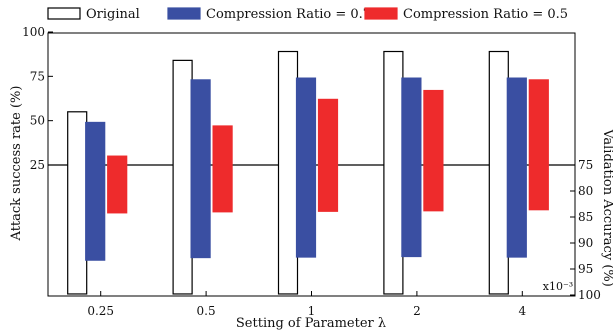  What do you see at coordinates (37, 165) in the screenshot?
I see `left-tick-label: 25` at bounding box center [37, 165].